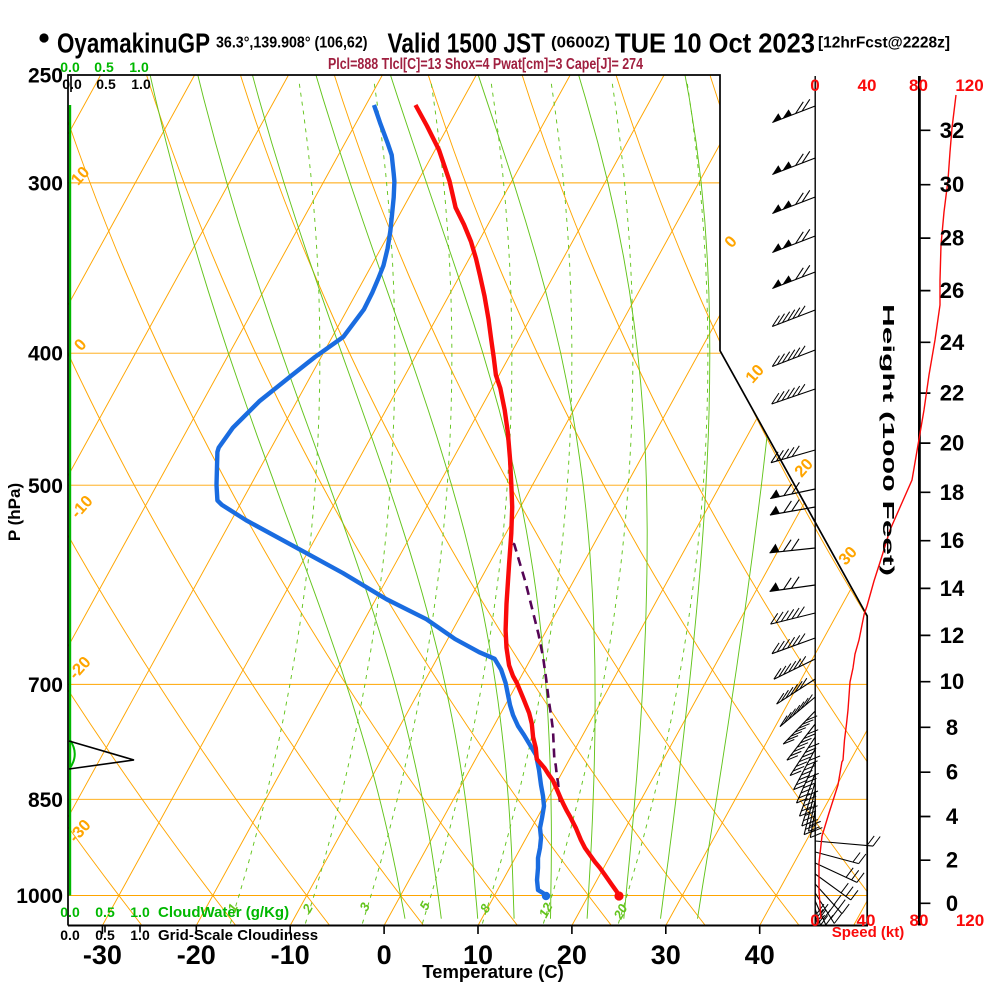 This screenshot has width=1000, height=1000. Describe the element at coordinates (580, 43) in the screenshot. I see `svg-text: (0600Z)` at that location.